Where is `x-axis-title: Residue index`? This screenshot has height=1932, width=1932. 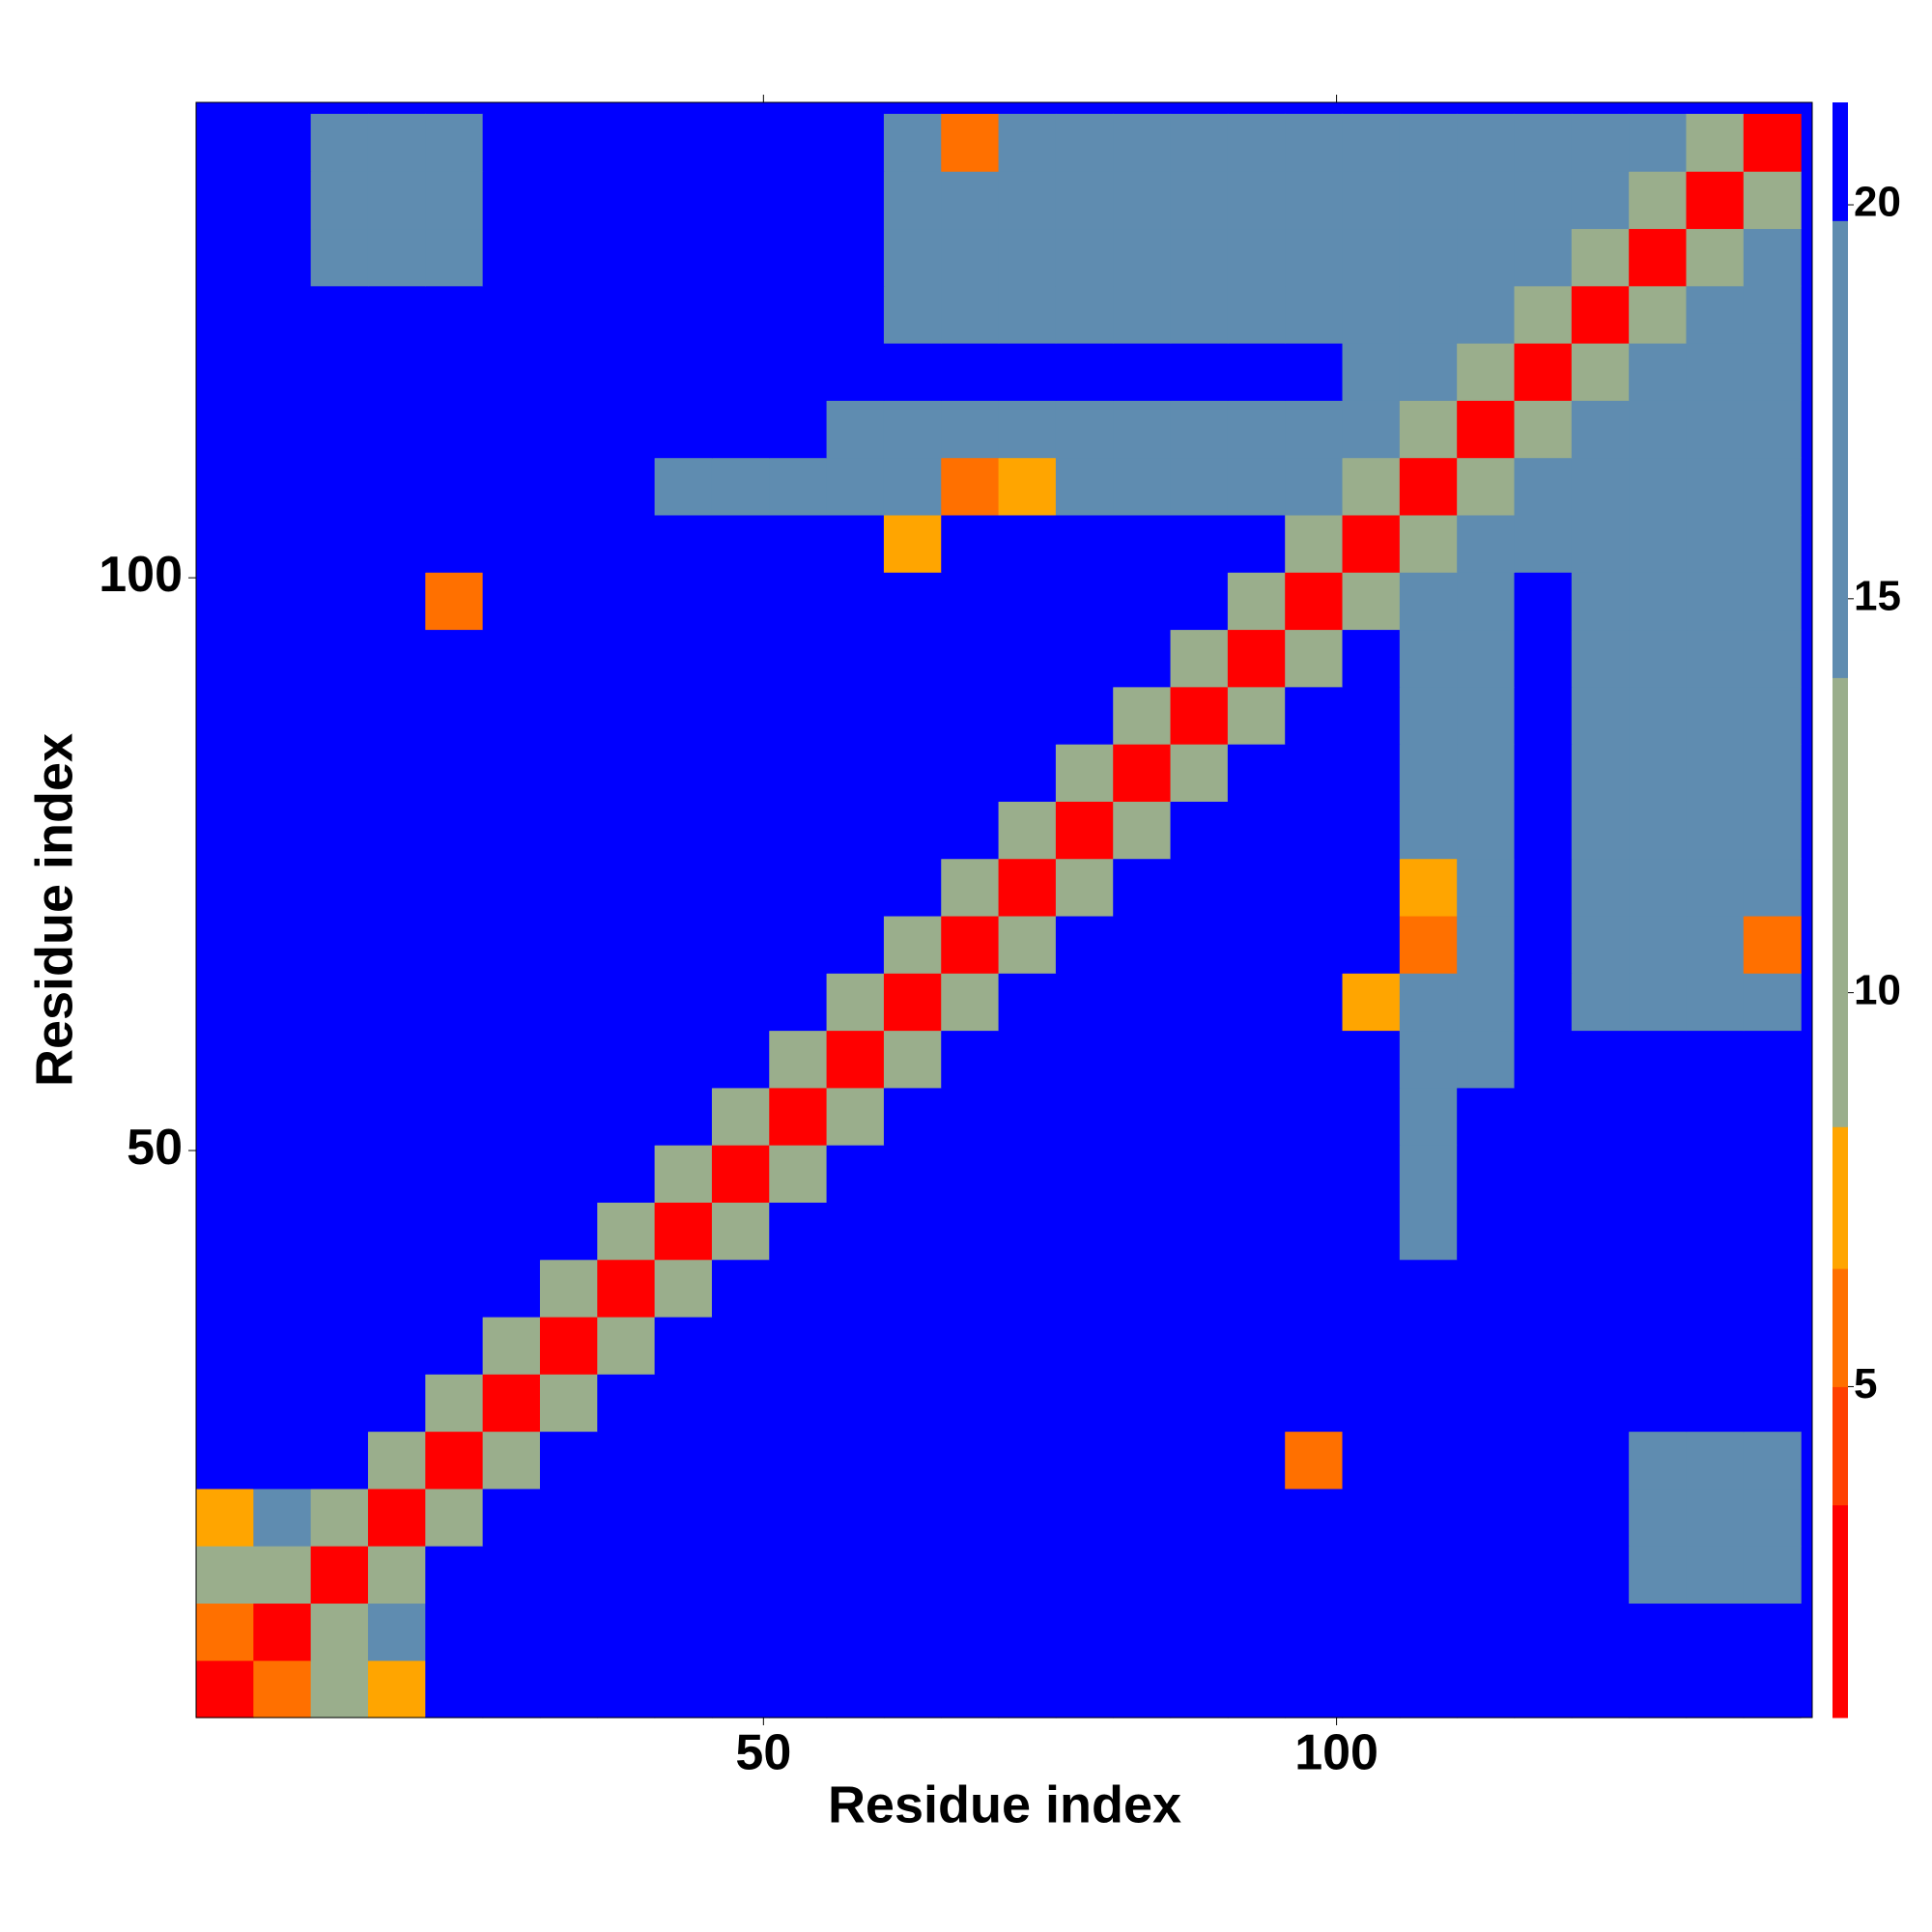 x-axis-title: Residue index is located at coordinates (1005, 1804).